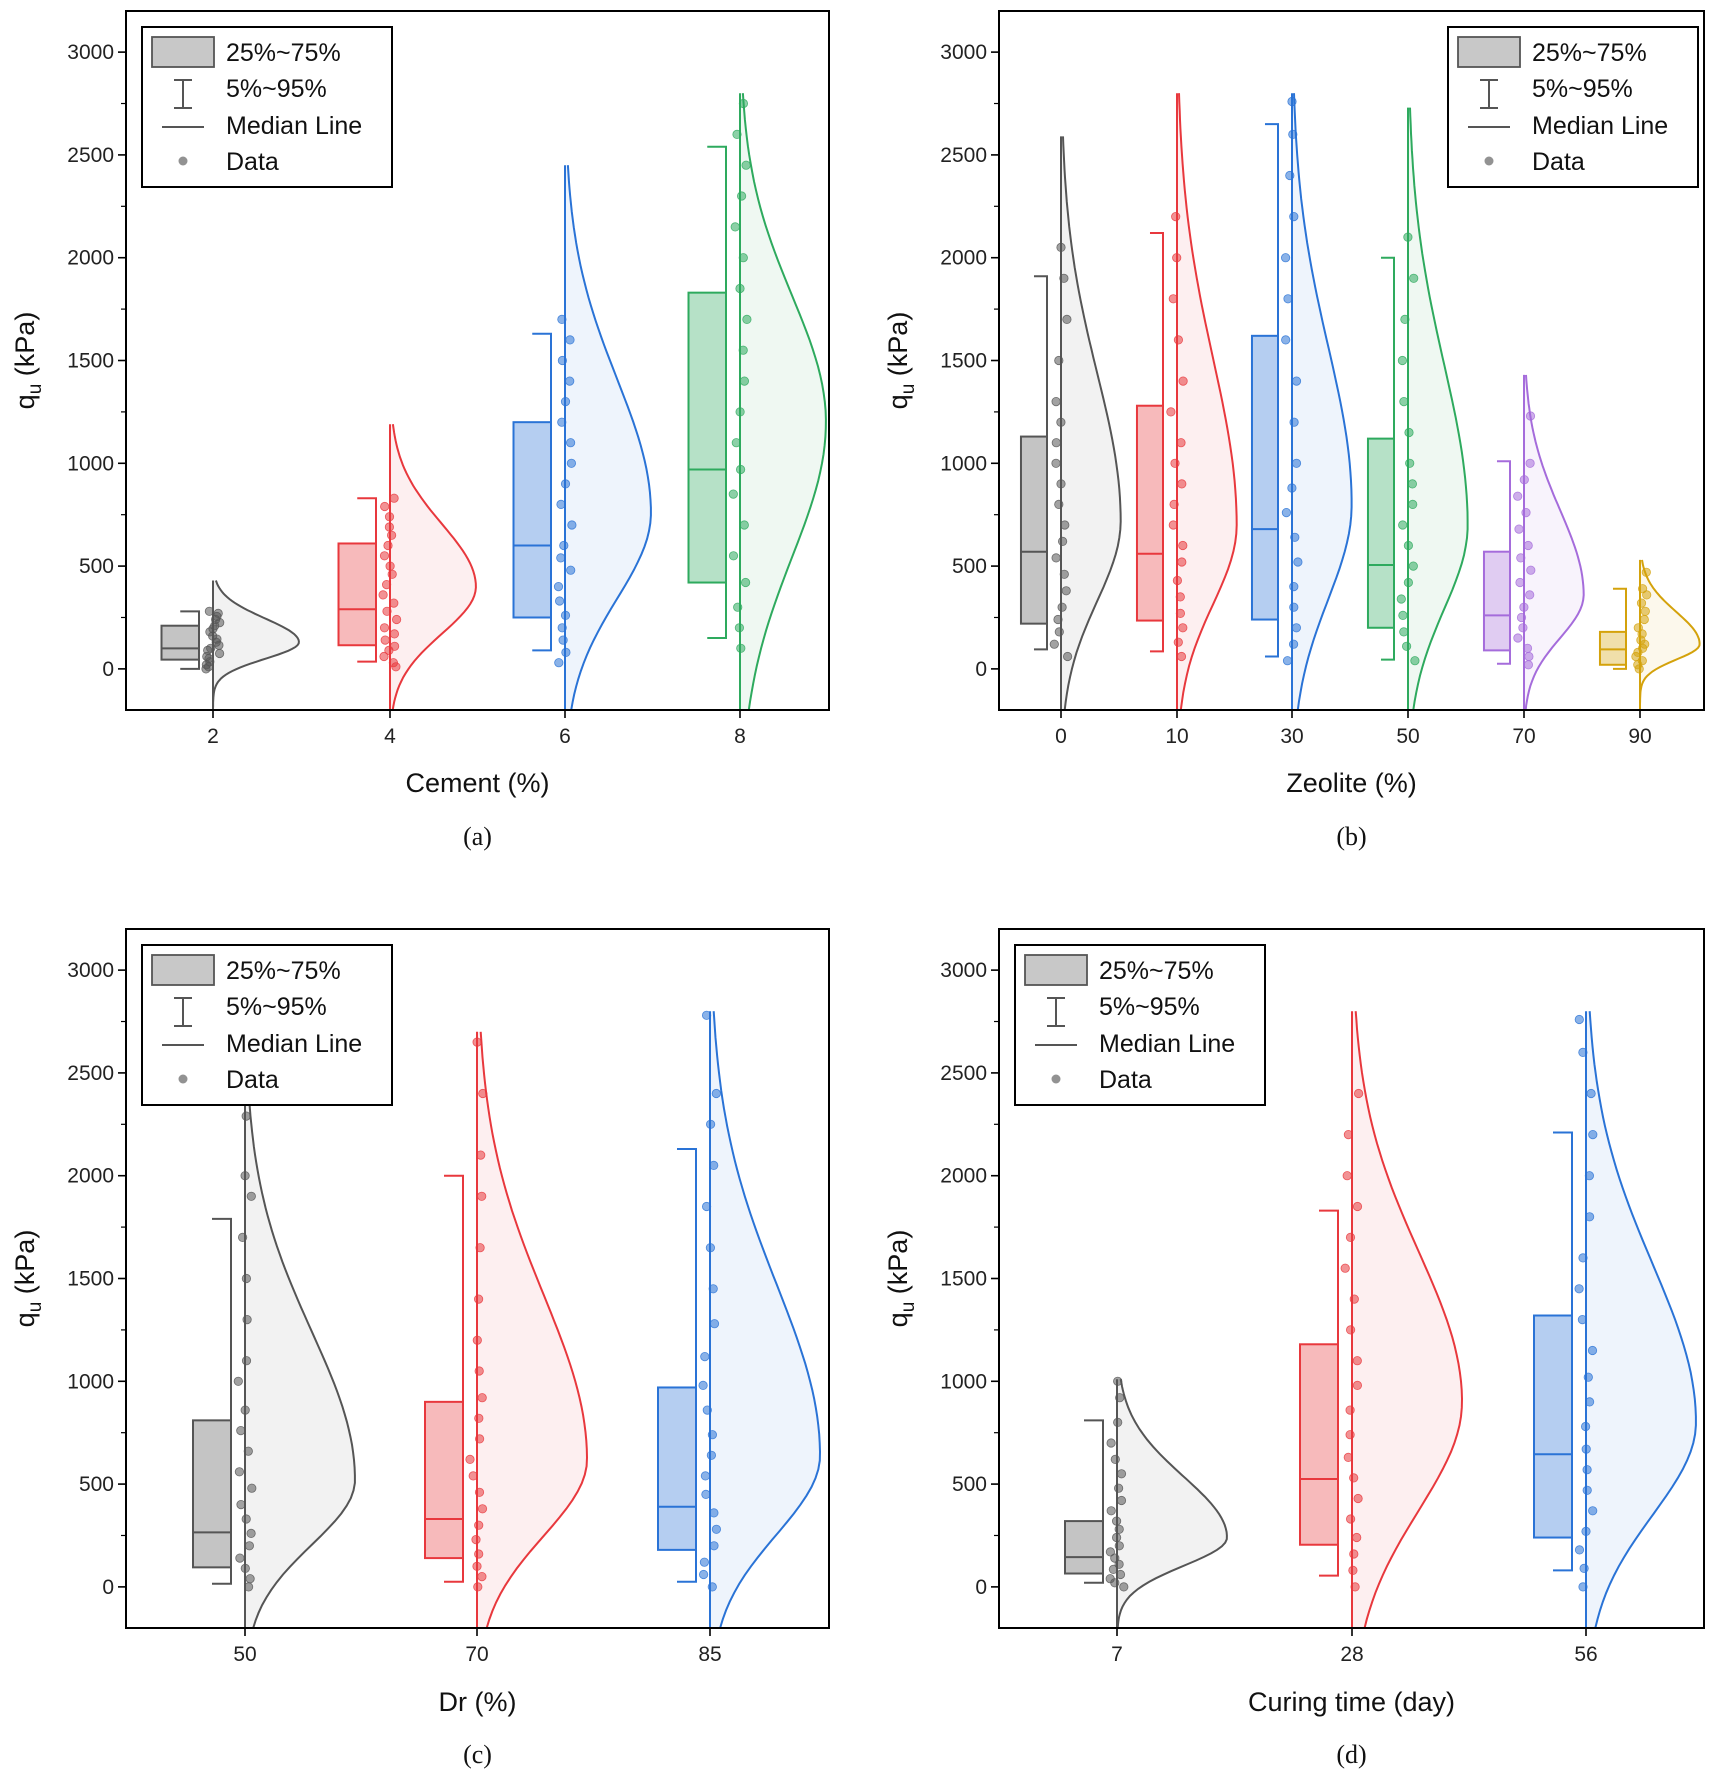 This screenshot has width=1713, height=1782. Describe the element at coordinates (90, 970) in the screenshot. I see `y-tick-label: 3000` at that location.